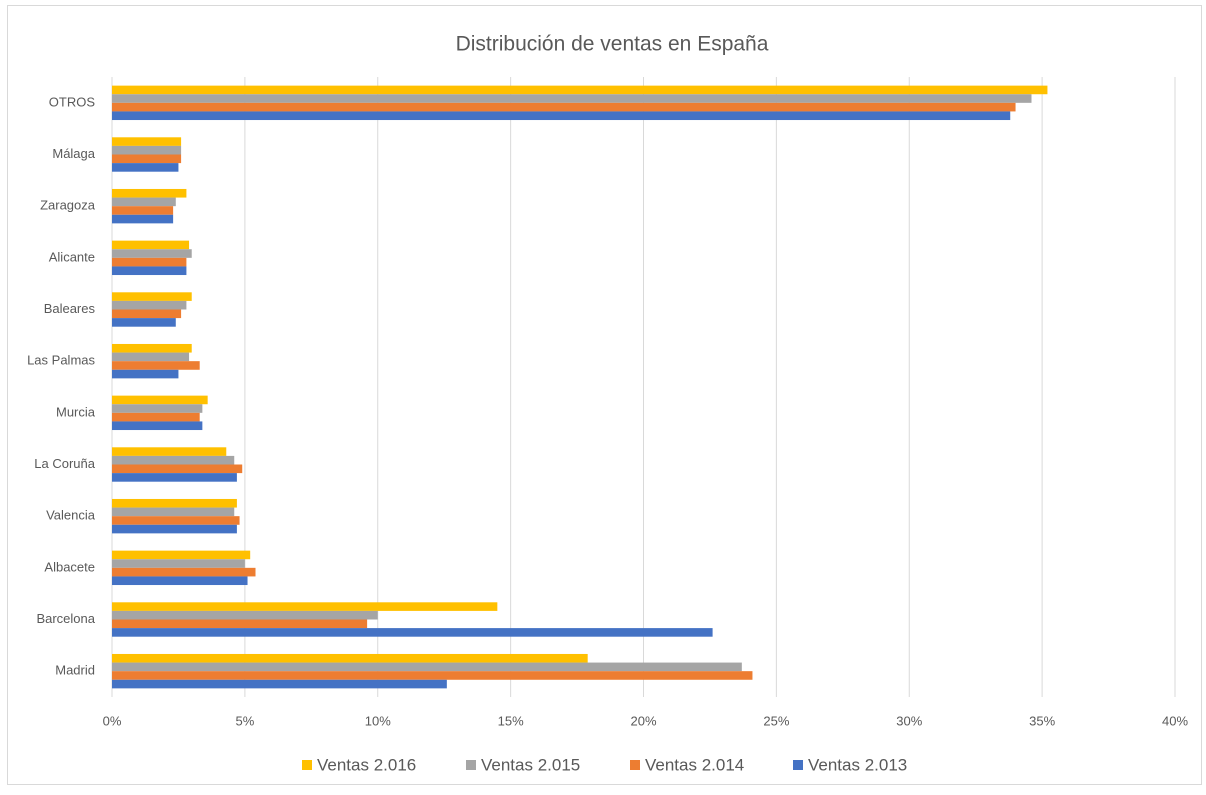  Describe the element at coordinates (511, 720) in the screenshot. I see `x-tick-label: 15%` at that location.